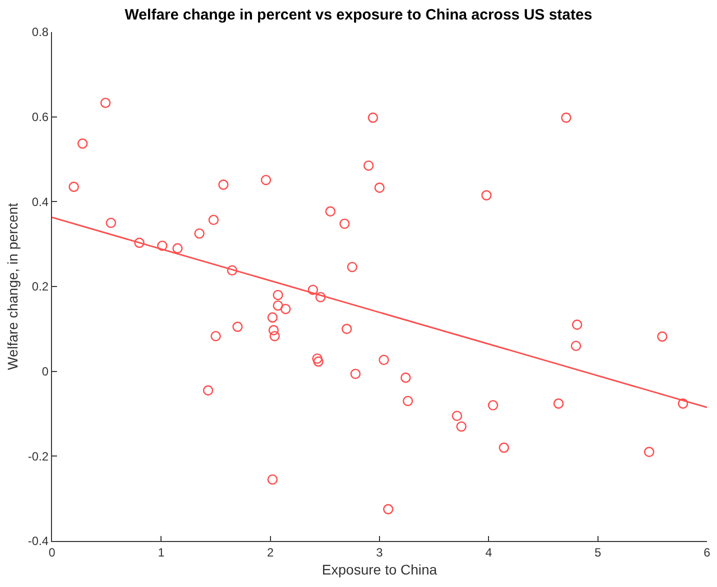  What do you see at coordinates (270, 552) in the screenshot?
I see `x-tick-label: 2` at bounding box center [270, 552].